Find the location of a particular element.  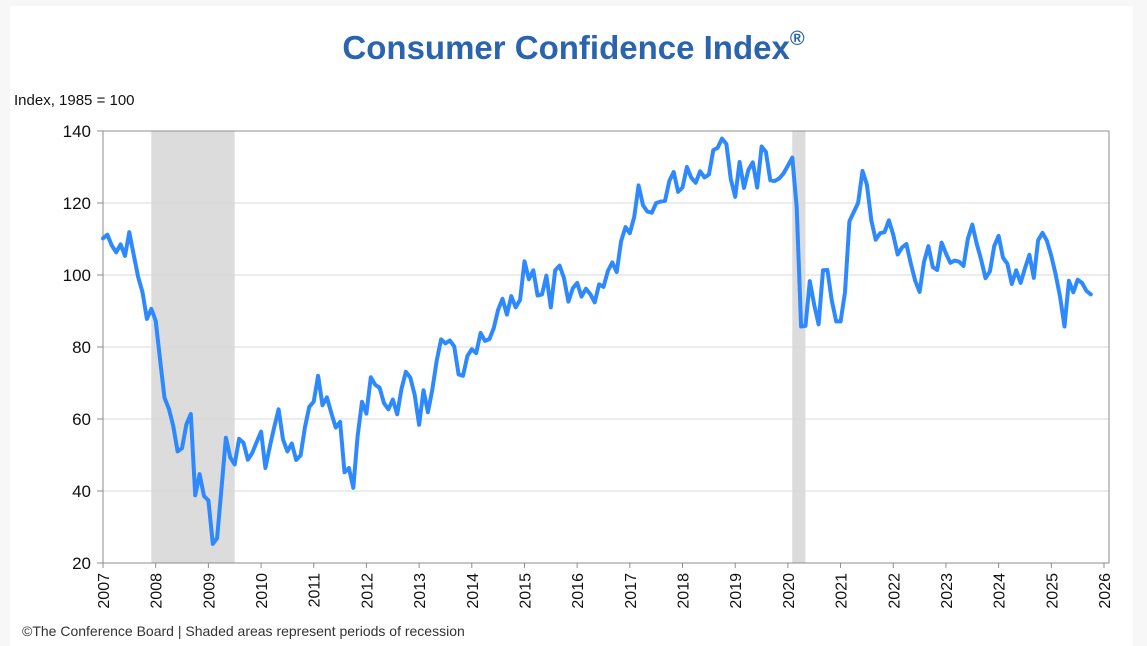

x-tick-label: 2016 is located at coordinates (578, 591).